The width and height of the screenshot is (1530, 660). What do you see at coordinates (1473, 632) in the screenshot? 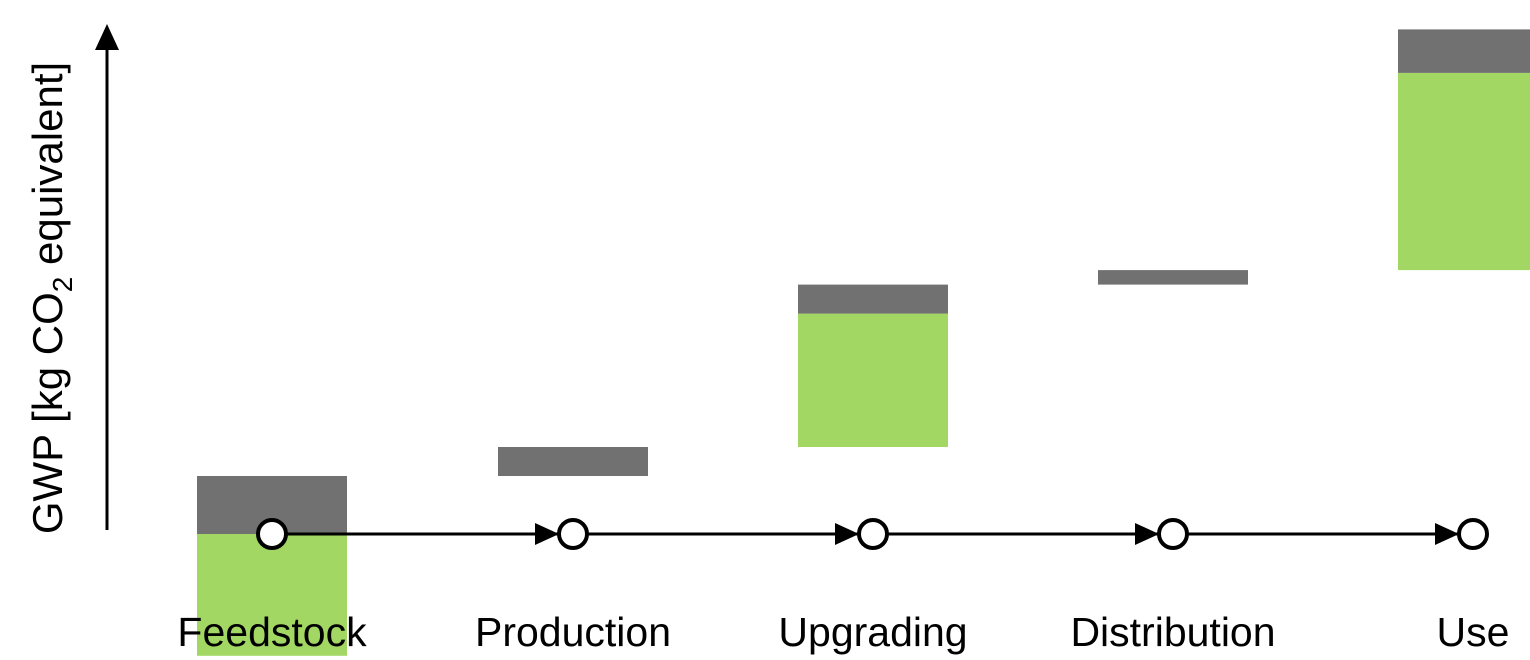
I see `stage-label-use: Use` at bounding box center [1473, 632].